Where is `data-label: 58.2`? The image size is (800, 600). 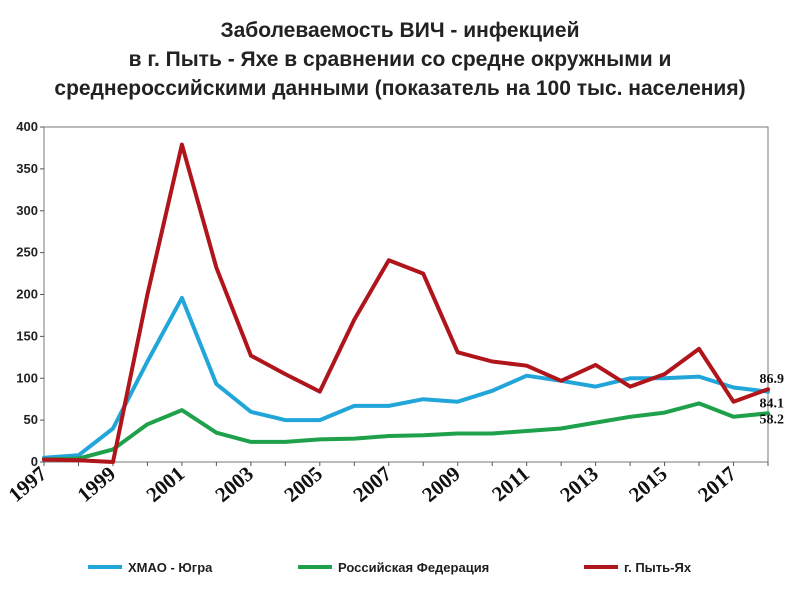 data-label: 58.2 is located at coordinates (772, 419).